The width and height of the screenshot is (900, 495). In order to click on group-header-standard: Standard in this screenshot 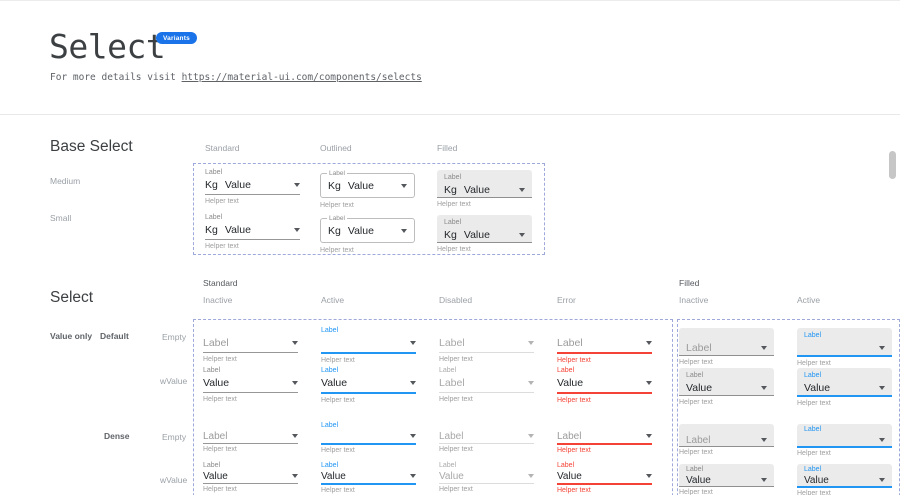, I will do `click(220, 283)`.